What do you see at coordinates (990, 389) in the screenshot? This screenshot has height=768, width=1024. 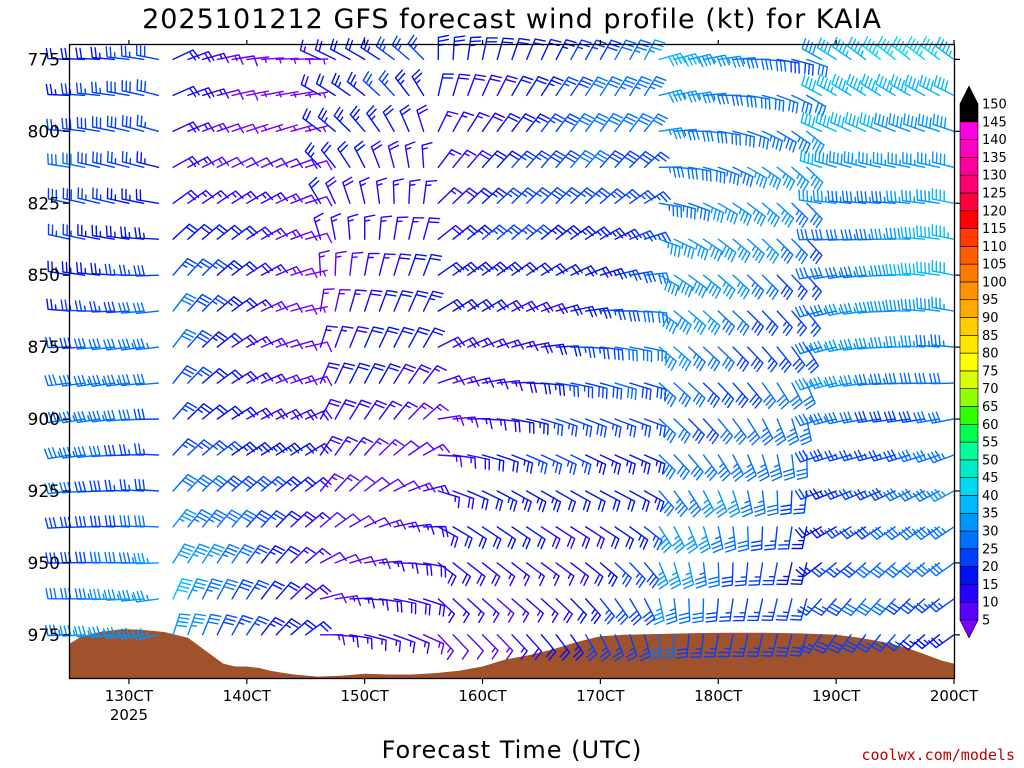 I see `colorbar-label: 70` at bounding box center [990, 389].